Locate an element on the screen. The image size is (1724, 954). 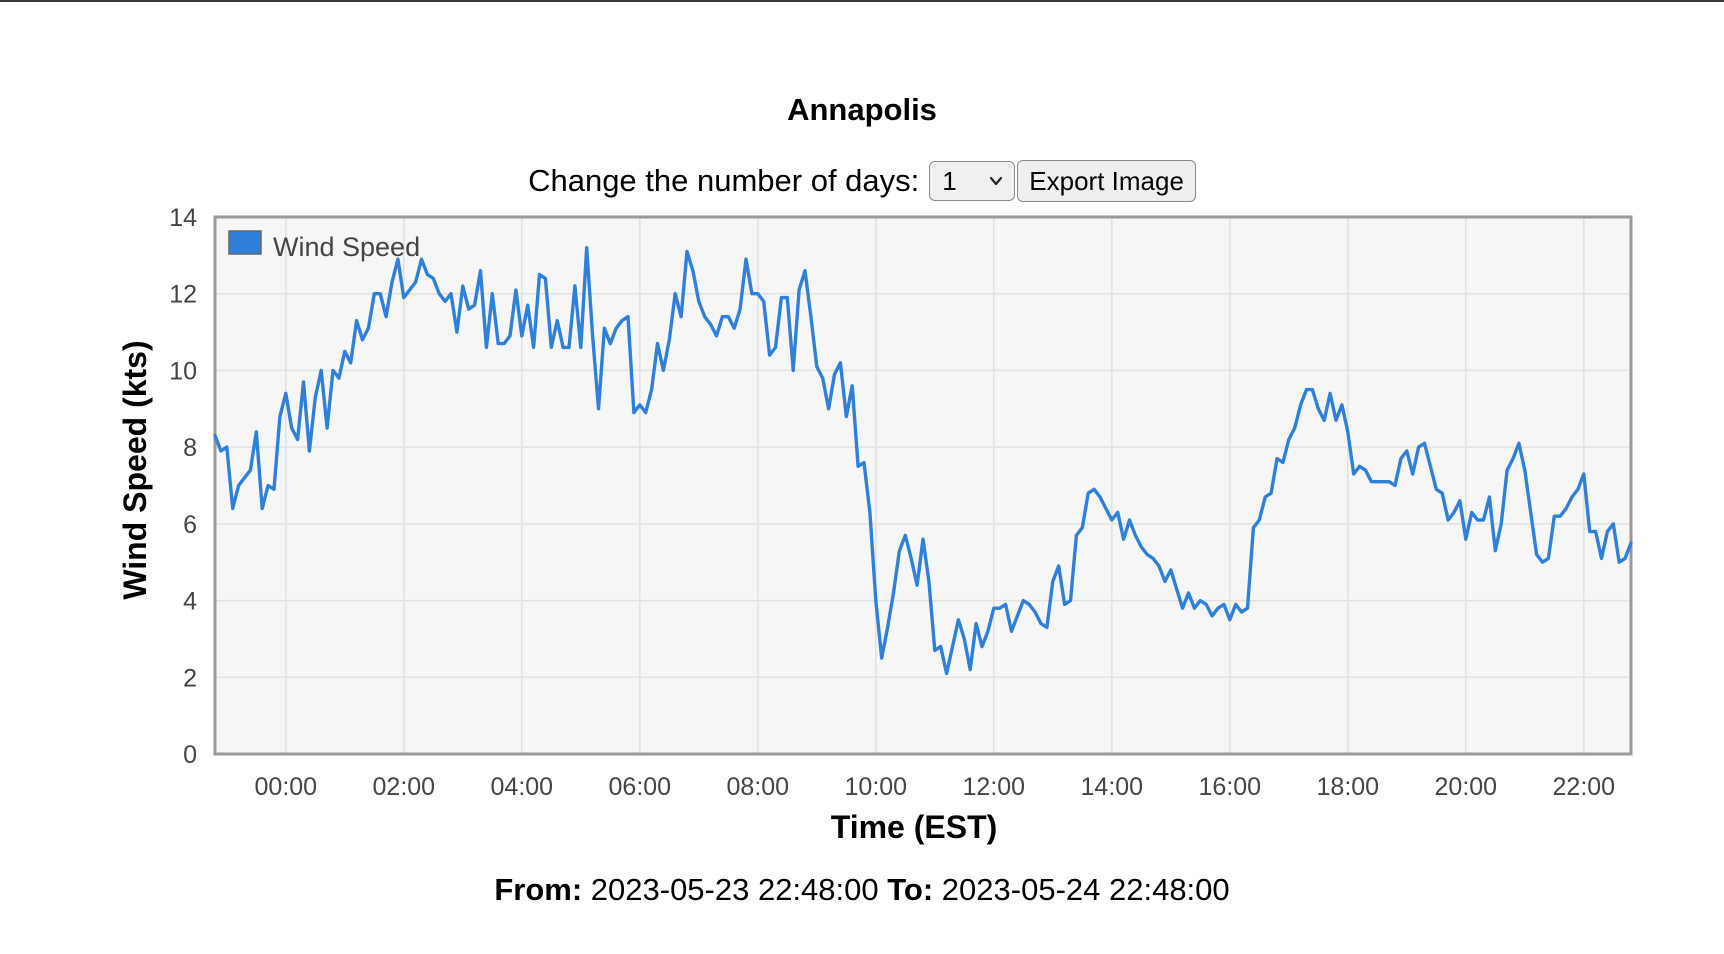
x-tick-label: 08:00 is located at coordinates (758, 787).